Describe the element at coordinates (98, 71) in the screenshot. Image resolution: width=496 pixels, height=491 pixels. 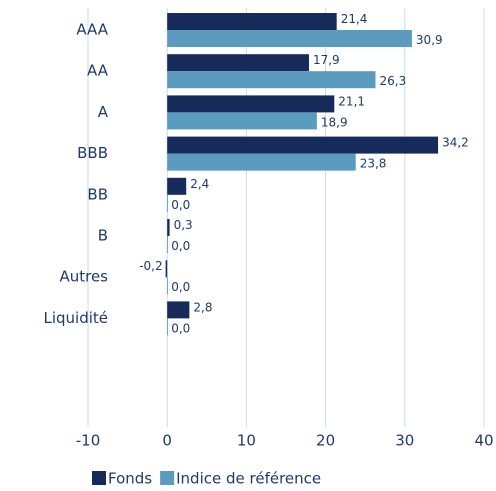
I see `category-label: AA` at that location.